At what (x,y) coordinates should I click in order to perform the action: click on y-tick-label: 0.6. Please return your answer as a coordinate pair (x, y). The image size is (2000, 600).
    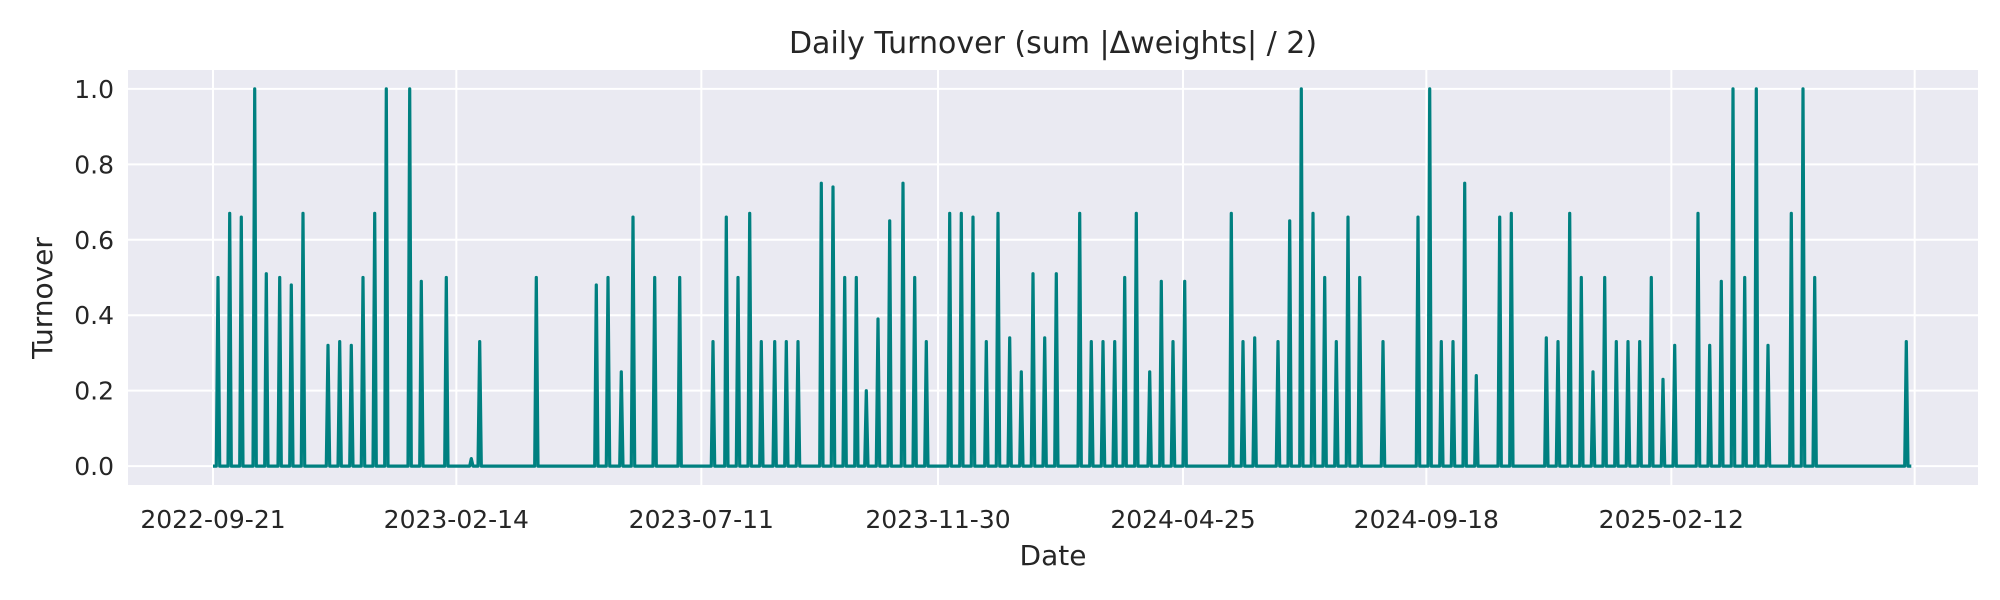
    Looking at the image, I should click on (94, 240).